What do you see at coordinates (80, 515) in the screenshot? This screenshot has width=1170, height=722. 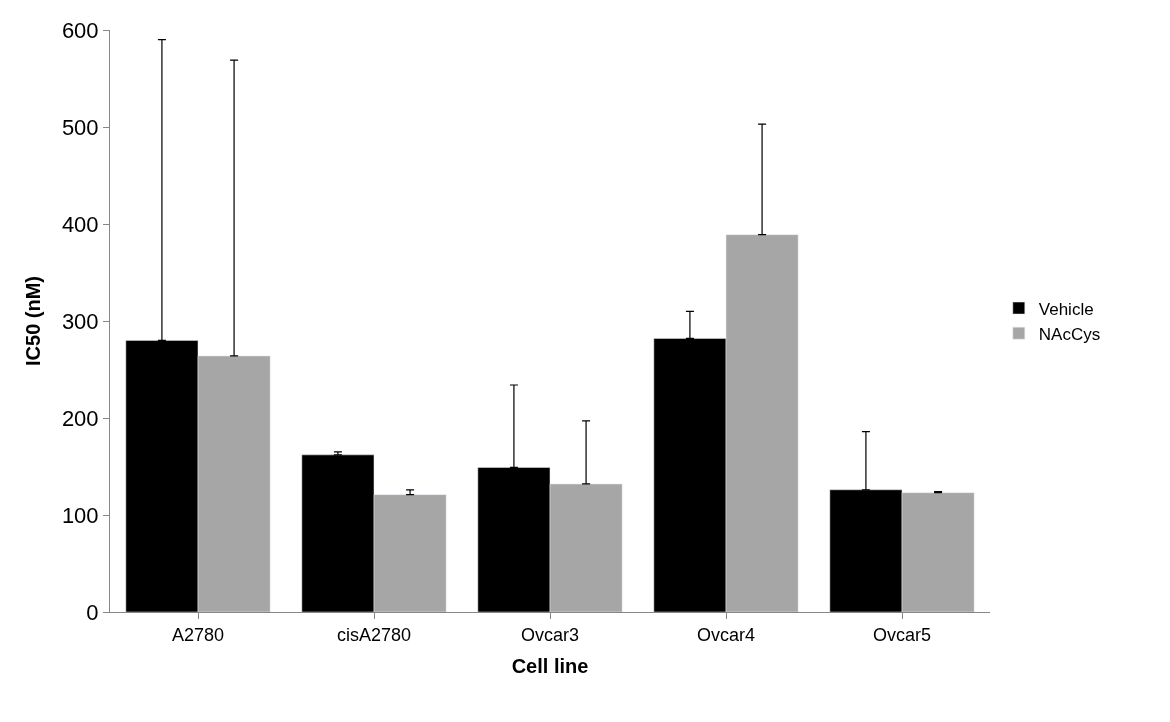 I see `y-tick-label: 100` at bounding box center [80, 515].